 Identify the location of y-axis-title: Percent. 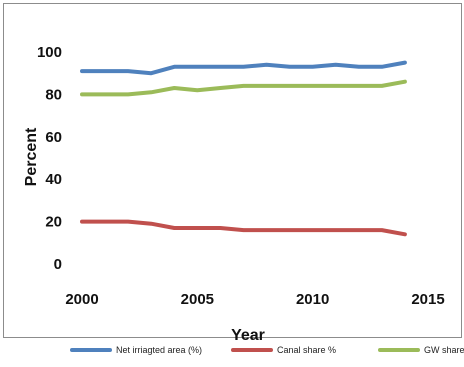
(31, 156).